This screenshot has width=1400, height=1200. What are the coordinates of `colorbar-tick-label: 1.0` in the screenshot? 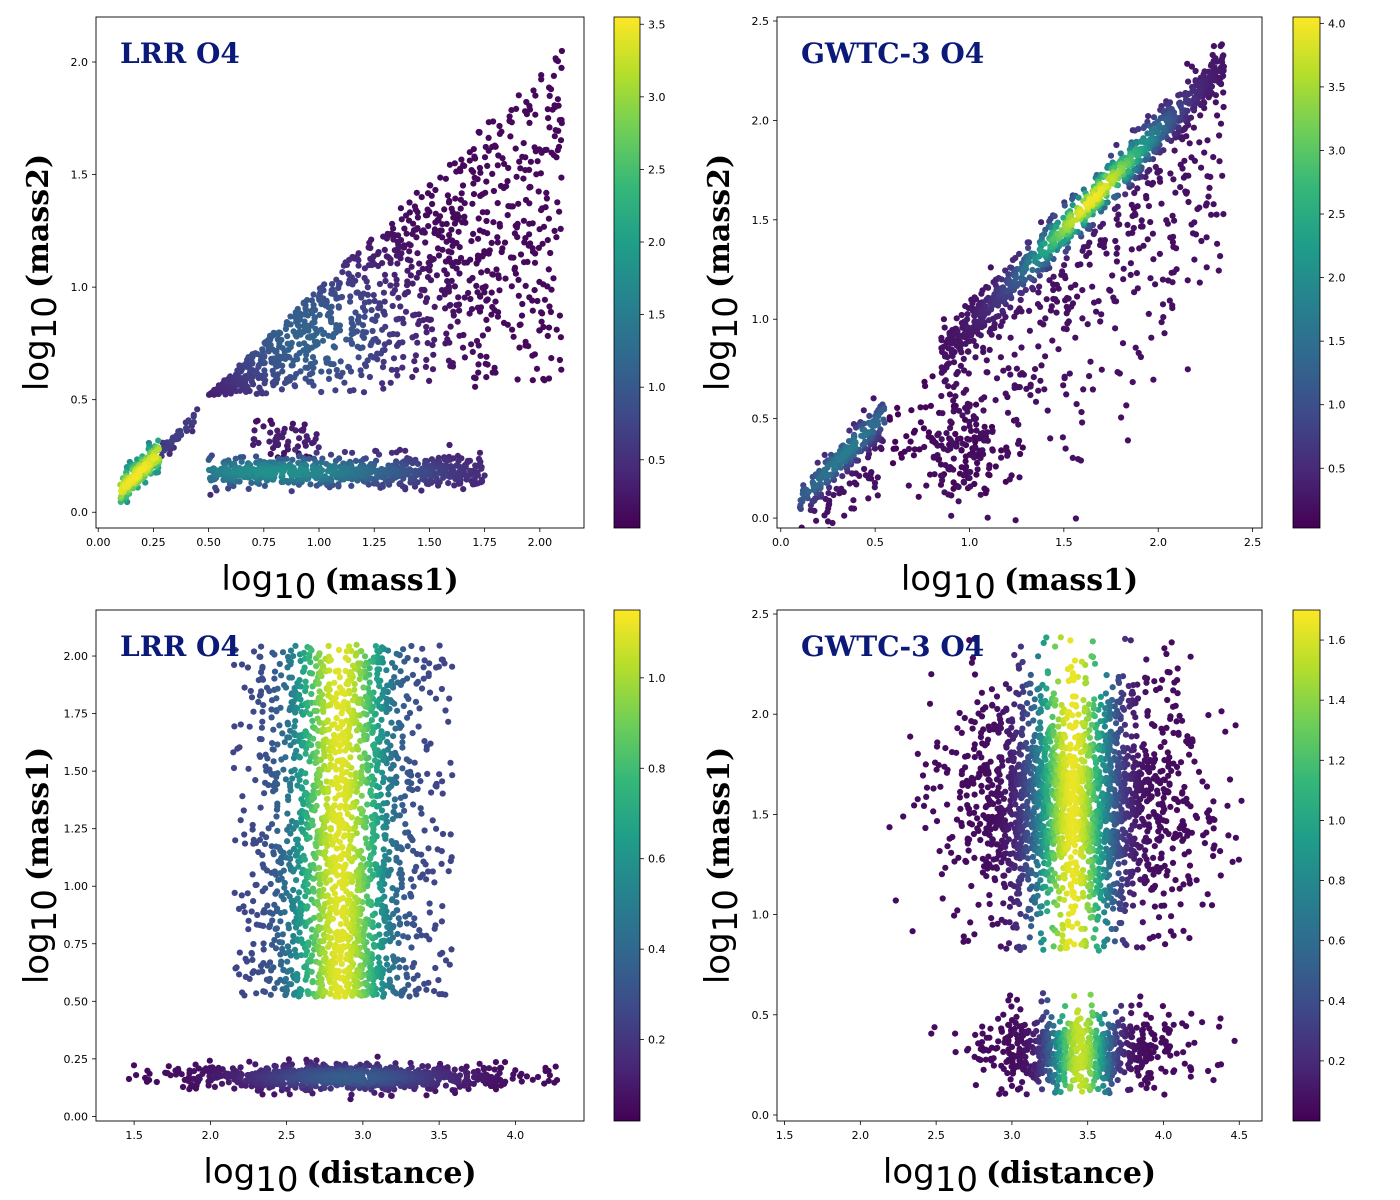 It's located at (1337, 405).